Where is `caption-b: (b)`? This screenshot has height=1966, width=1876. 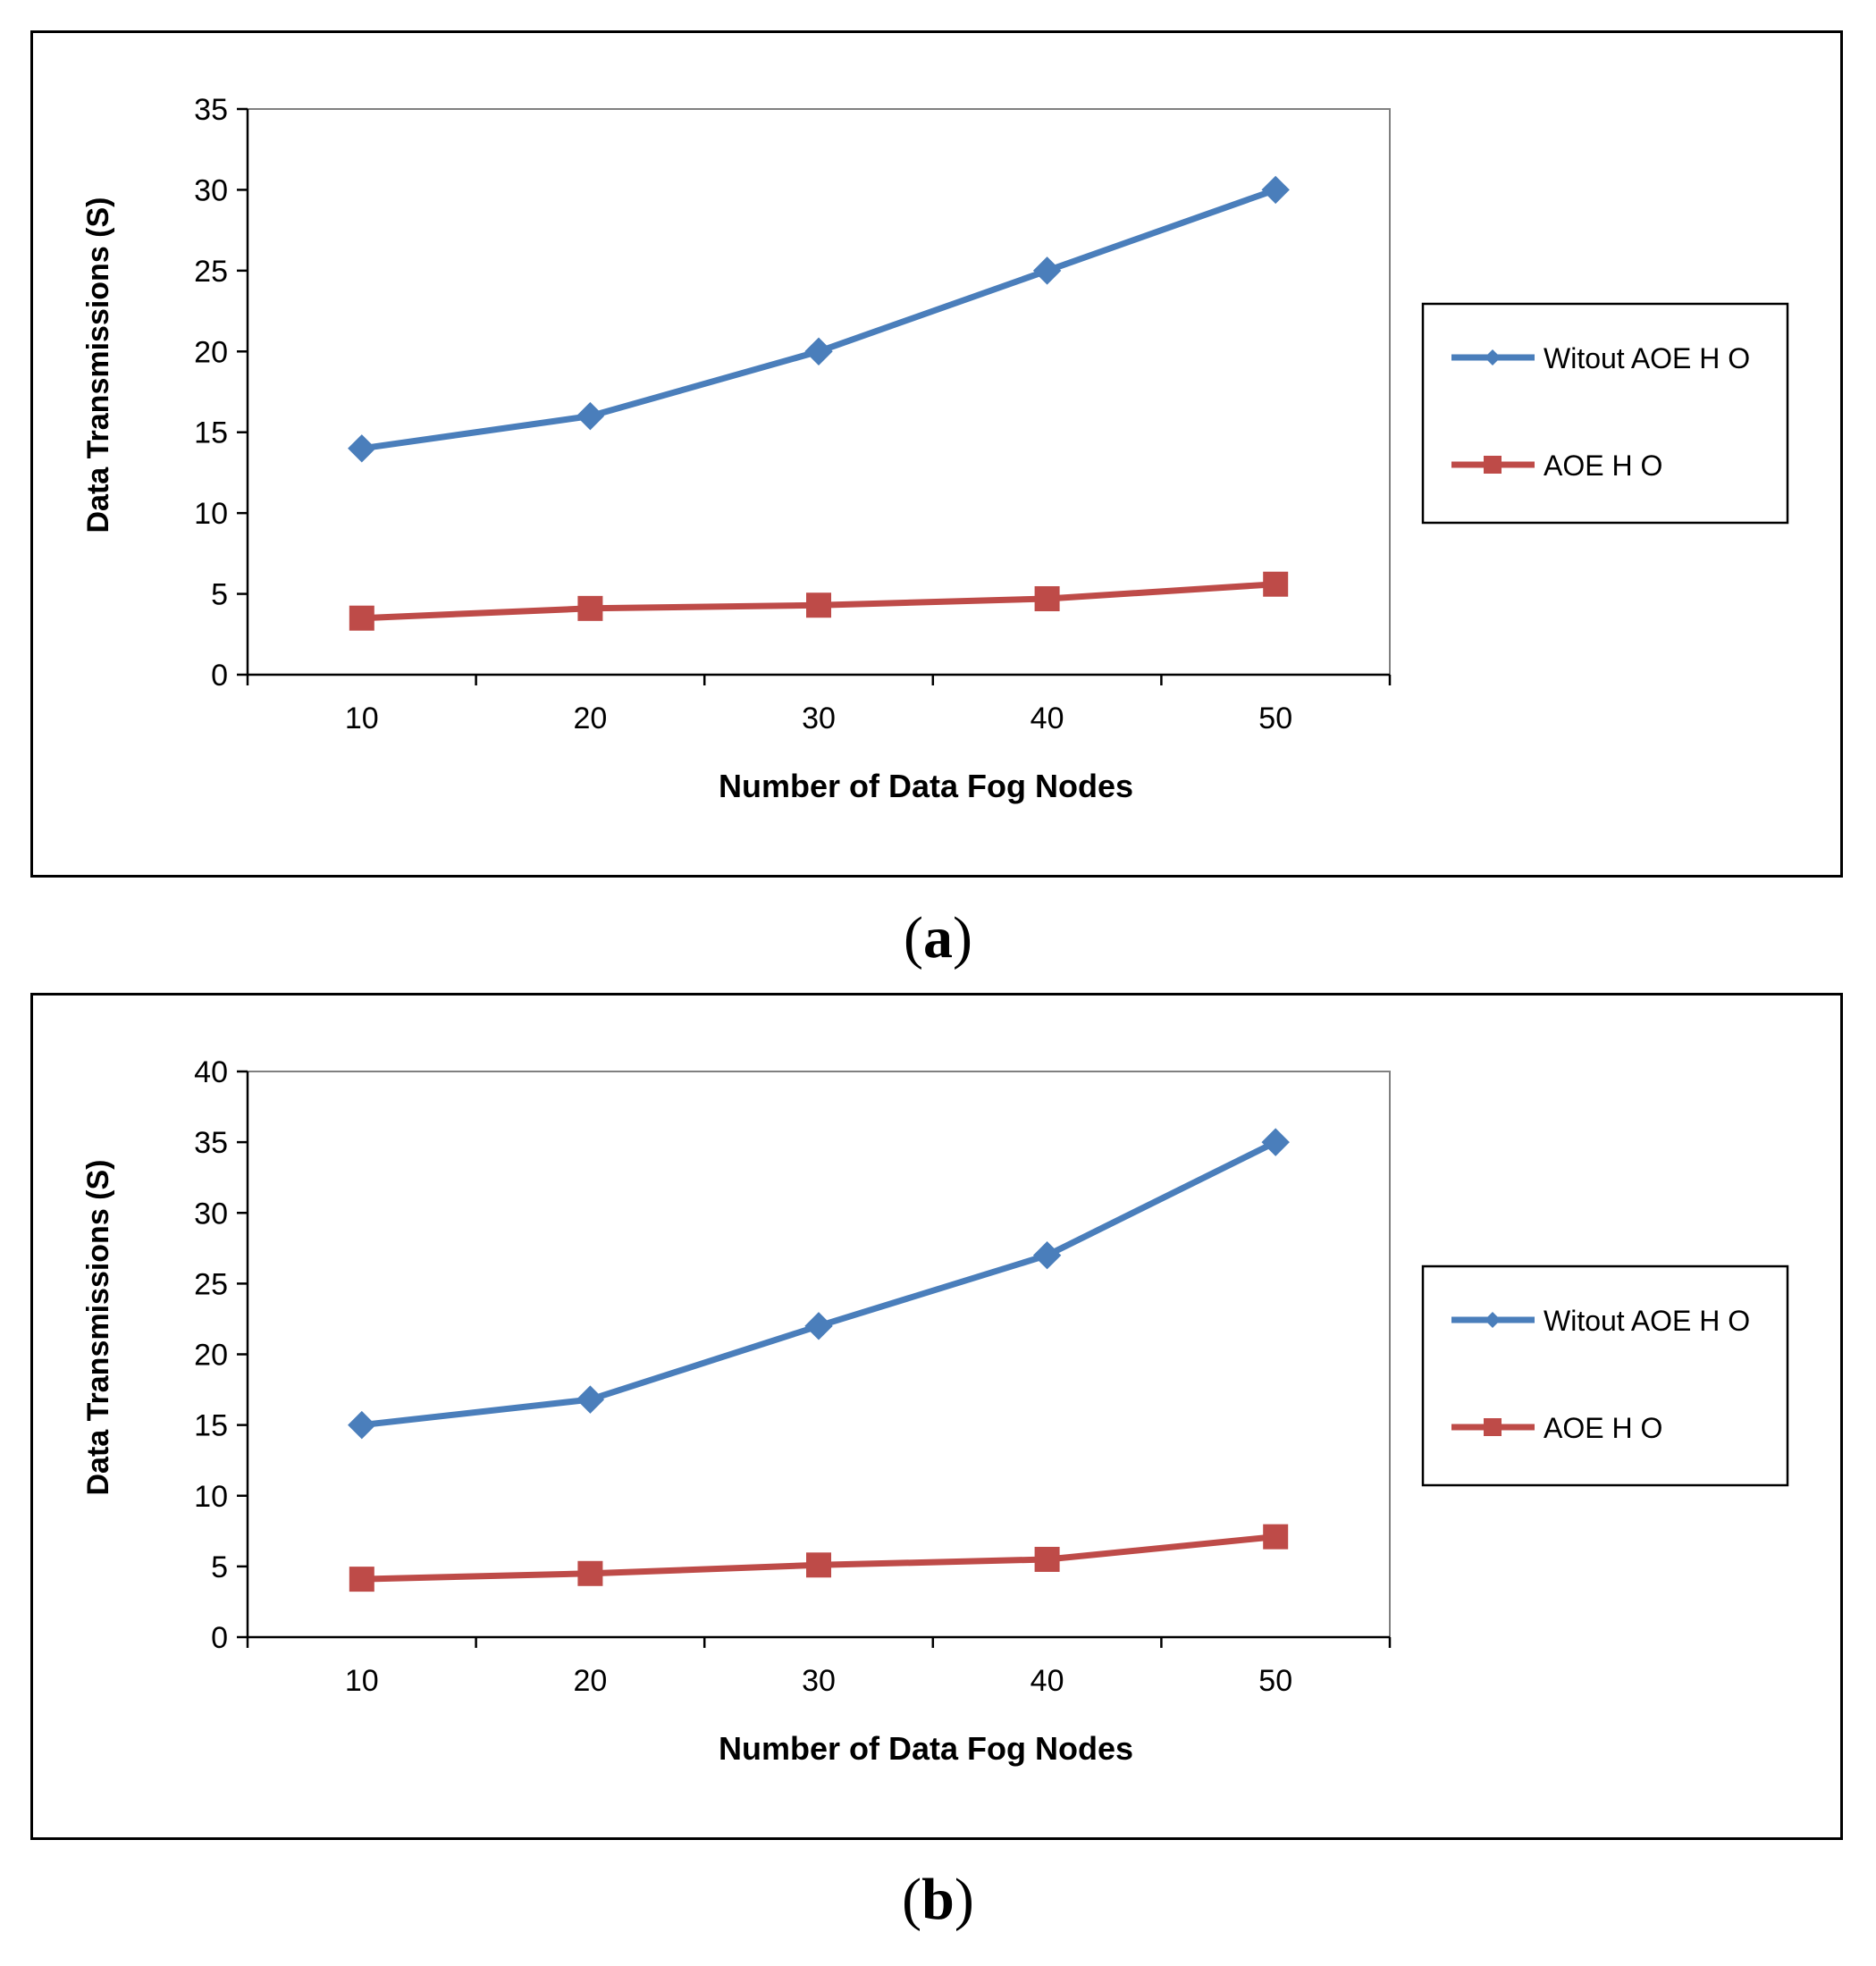 caption-b: (b) is located at coordinates (938, 1899).